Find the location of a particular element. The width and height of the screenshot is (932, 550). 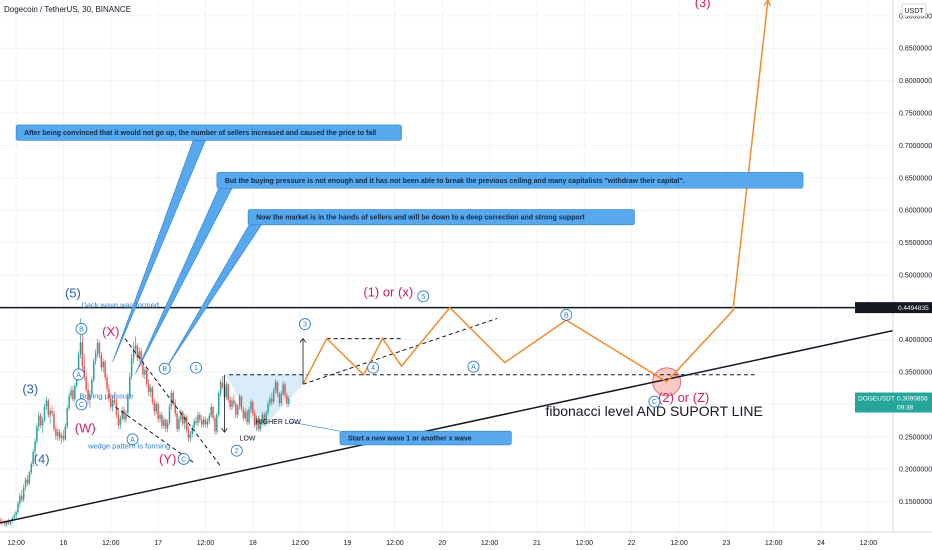

currency-button is located at coordinates (914, 10).